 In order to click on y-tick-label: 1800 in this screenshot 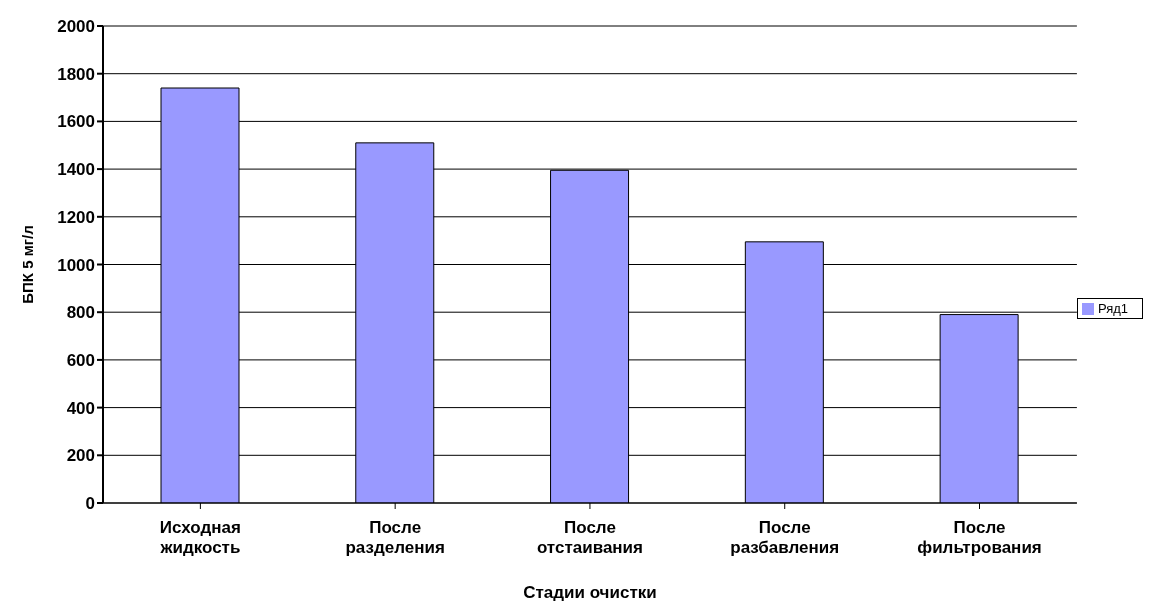, I will do `click(76, 74)`.